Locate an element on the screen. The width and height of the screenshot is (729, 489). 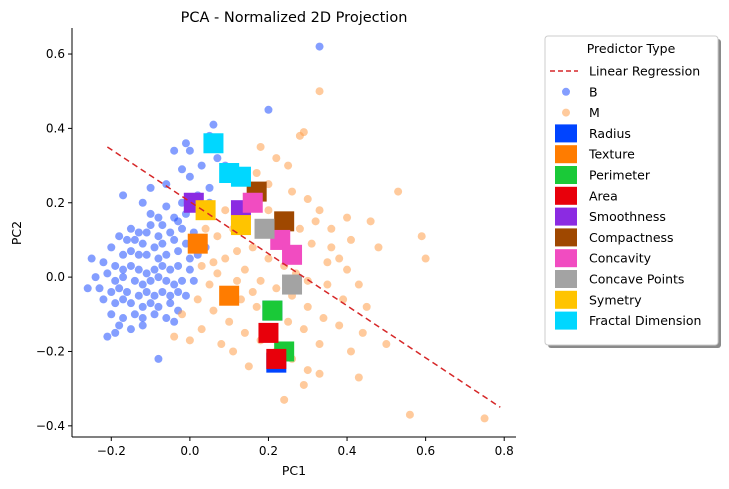
legend-swatch-smoothness is located at coordinates (566, 216).